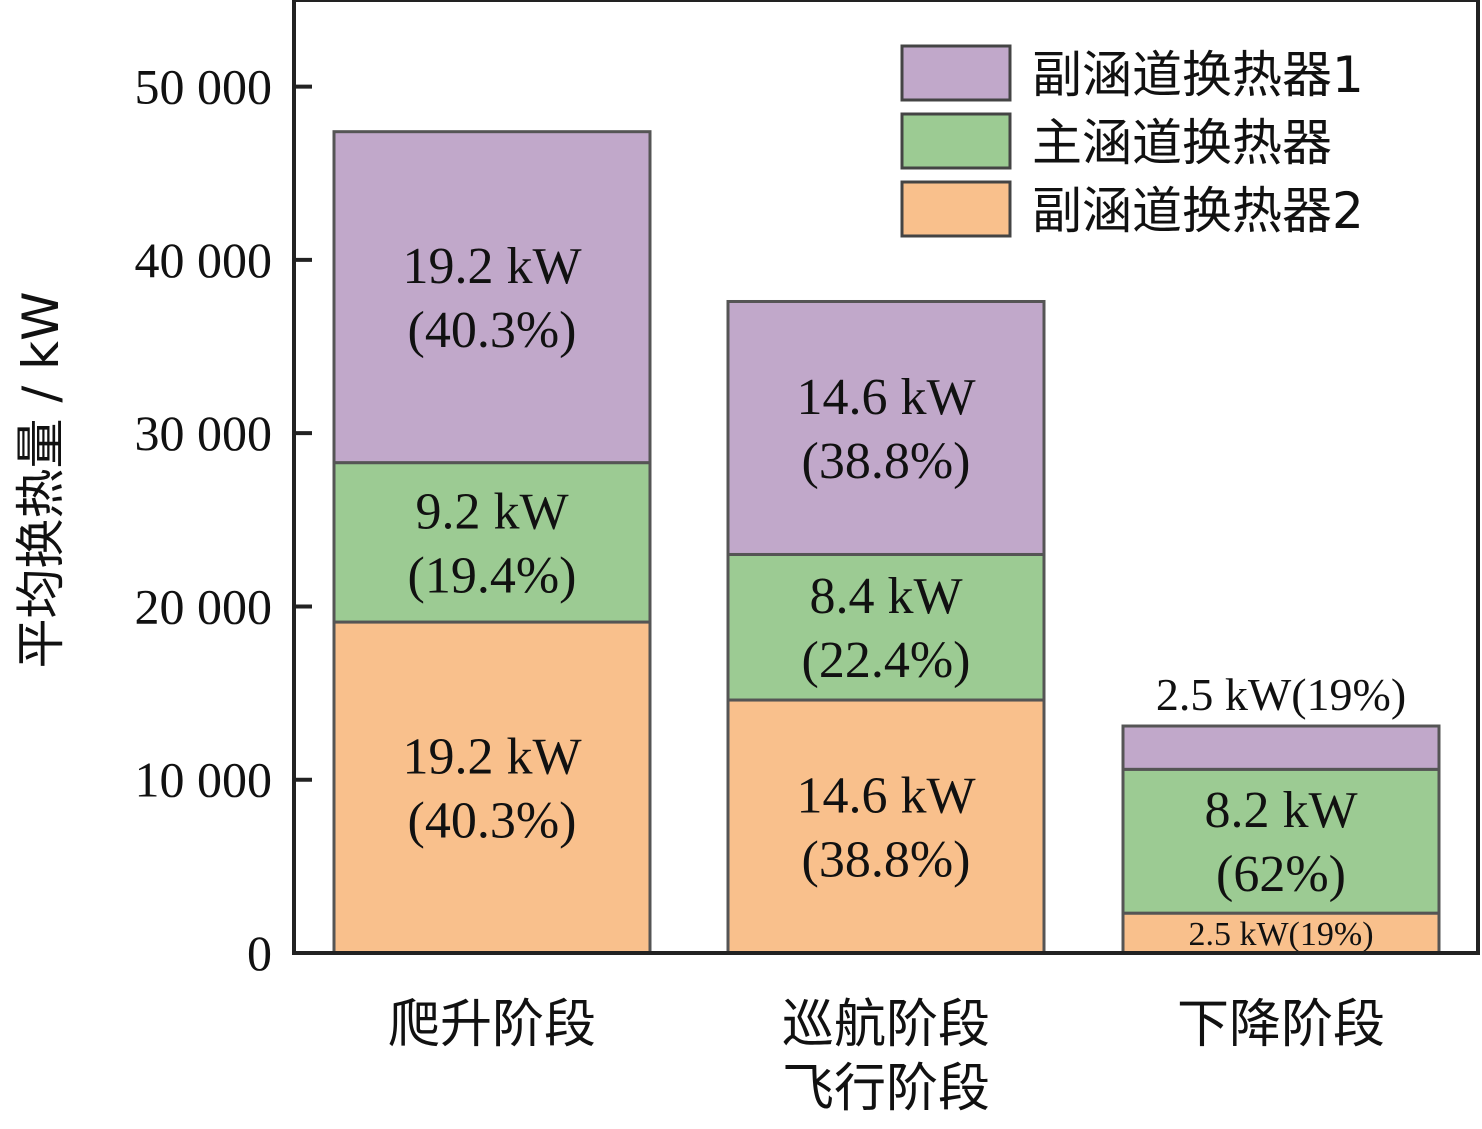 Image resolution: width=1482 pixels, height=1129 pixels. Describe the element at coordinates (41, 479) in the screenshot. I see `y-axis-label: 平均换热量 / kW` at that location.